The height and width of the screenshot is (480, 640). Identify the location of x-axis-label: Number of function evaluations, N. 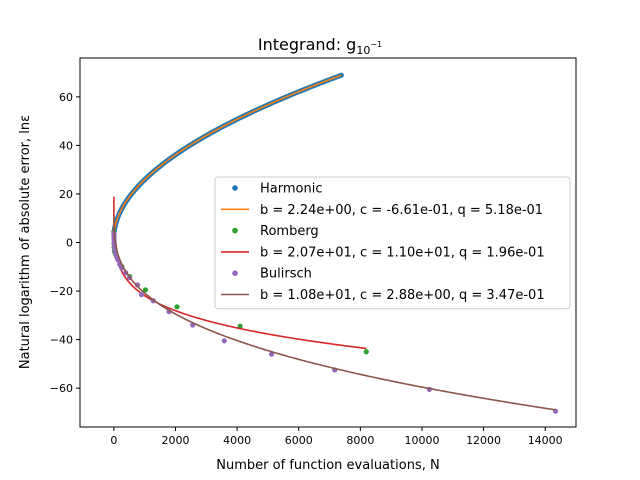
(327, 465).